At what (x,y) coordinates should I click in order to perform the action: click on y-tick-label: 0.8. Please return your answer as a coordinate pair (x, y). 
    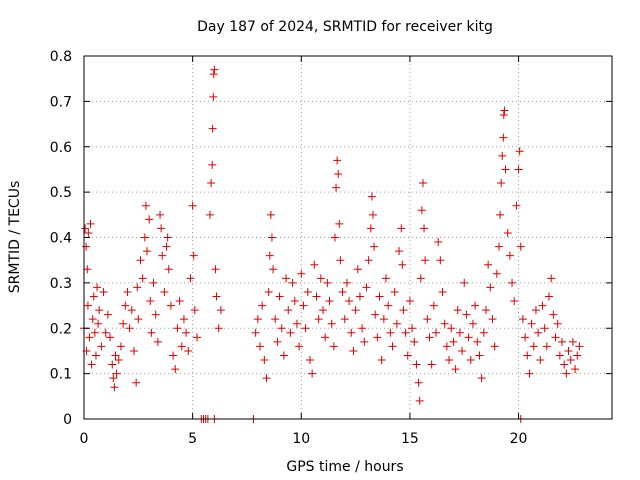
    Looking at the image, I should click on (61, 57).